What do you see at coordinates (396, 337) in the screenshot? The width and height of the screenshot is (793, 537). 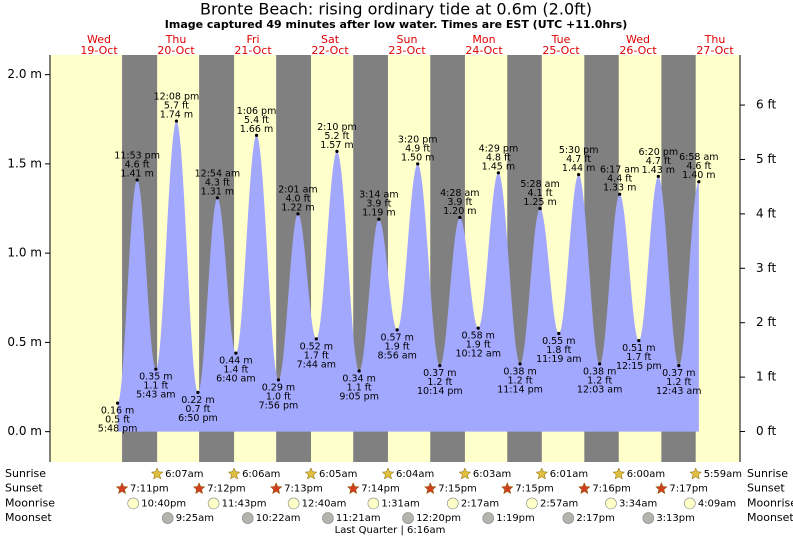 I see `tide-m: 0.57 m` at bounding box center [396, 337].